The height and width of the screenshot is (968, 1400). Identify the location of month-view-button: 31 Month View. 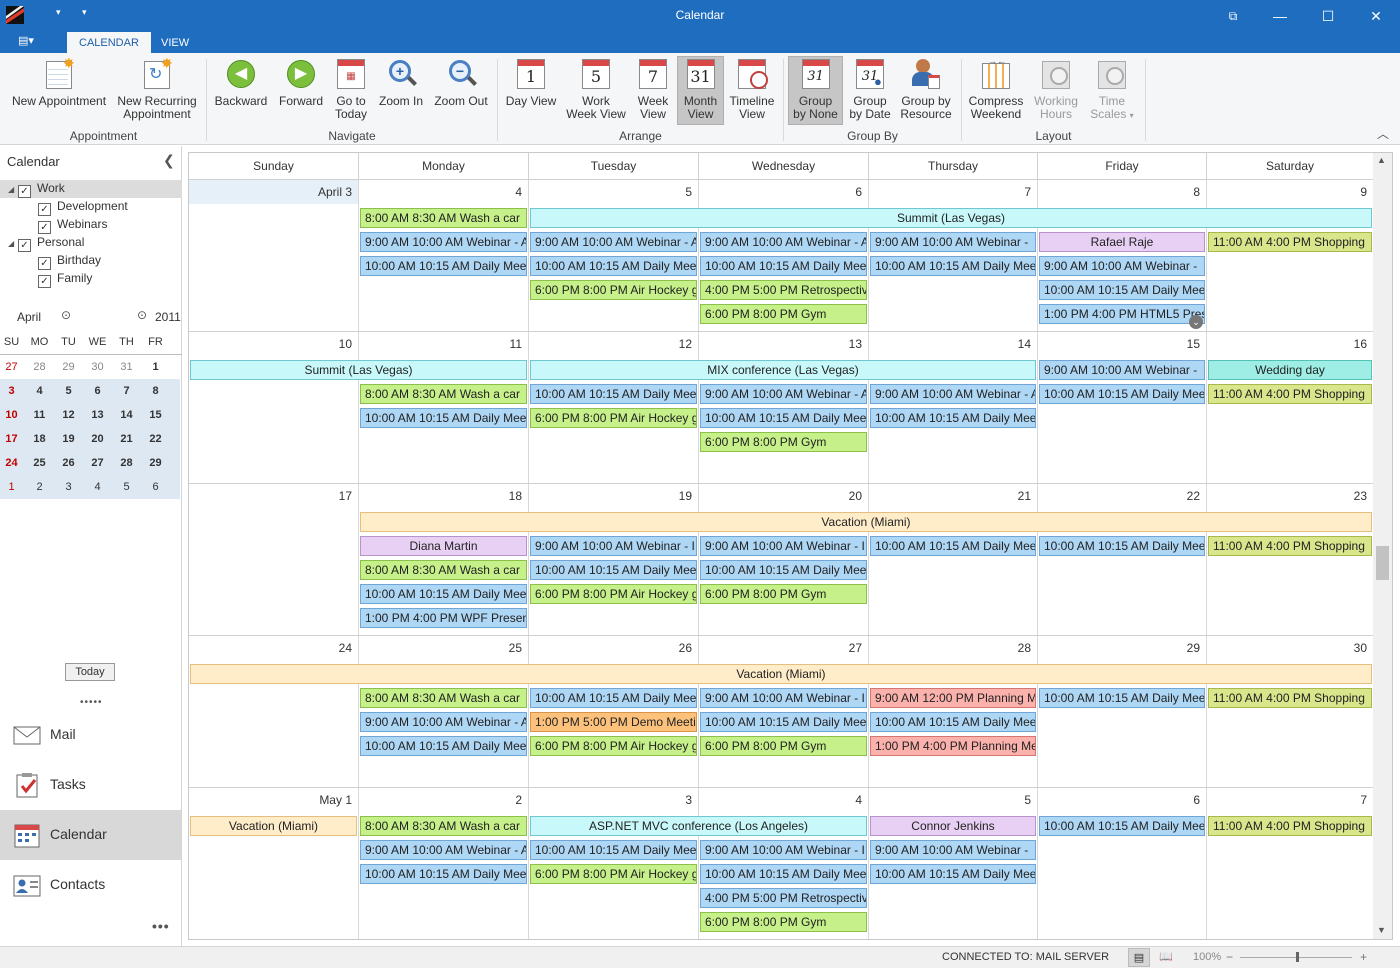
(700, 90).